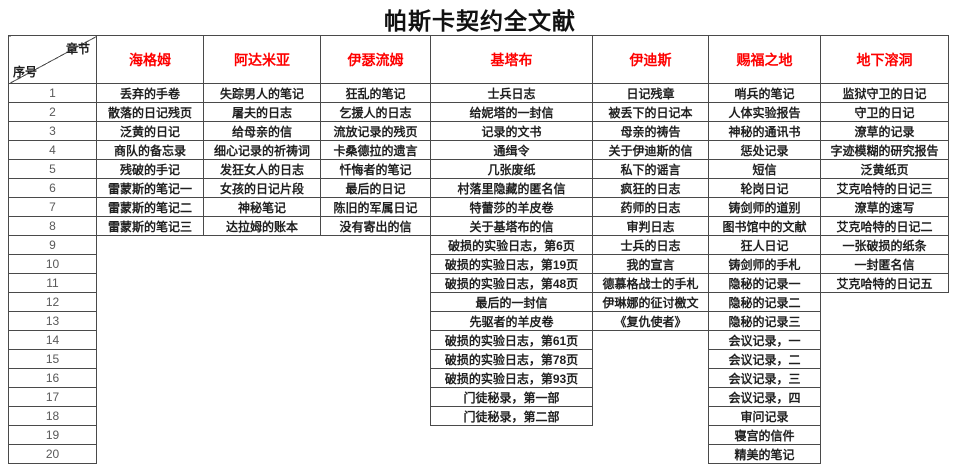  Describe the element at coordinates (884, 112) in the screenshot. I see `doc-cell: 守卫的日记` at that location.